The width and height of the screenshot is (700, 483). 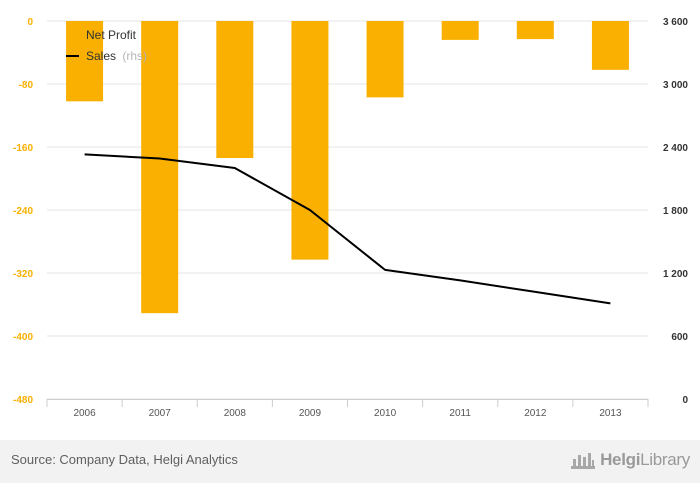 I want to click on net-profit-bar-2013, so click(x=610, y=45).